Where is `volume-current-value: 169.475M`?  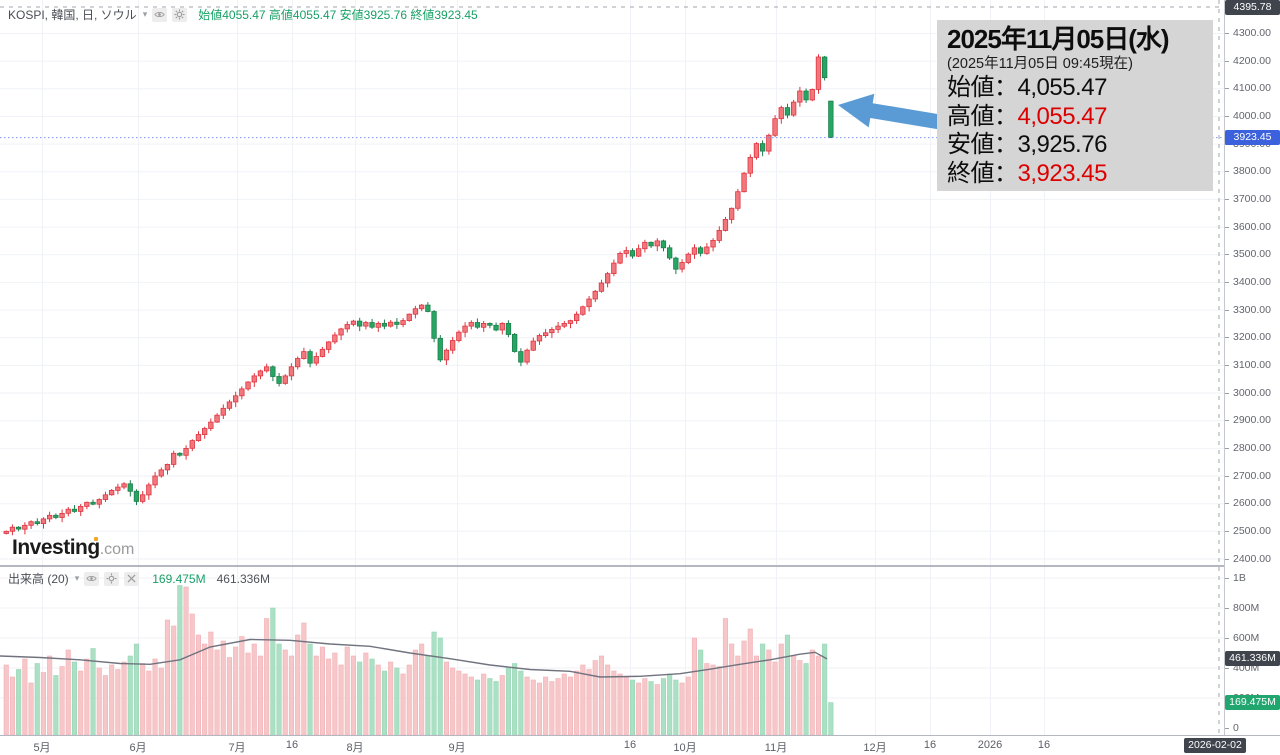
volume-current-value: 169.475M is located at coordinates (179, 578).